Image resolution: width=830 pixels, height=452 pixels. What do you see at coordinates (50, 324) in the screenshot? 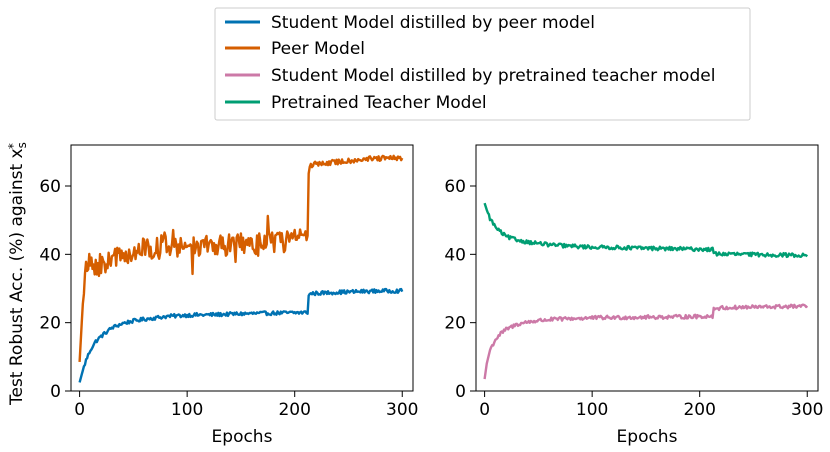
I see `left-y-tick-label: 20` at bounding box center [50, 324].